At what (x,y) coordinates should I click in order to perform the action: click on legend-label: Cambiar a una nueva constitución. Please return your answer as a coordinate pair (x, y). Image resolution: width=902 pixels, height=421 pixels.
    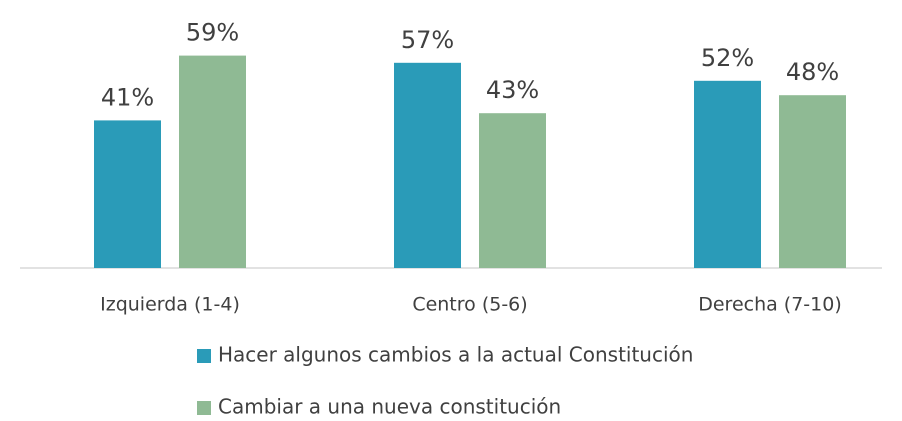
    Looking at the image, I should click on (389, 407).